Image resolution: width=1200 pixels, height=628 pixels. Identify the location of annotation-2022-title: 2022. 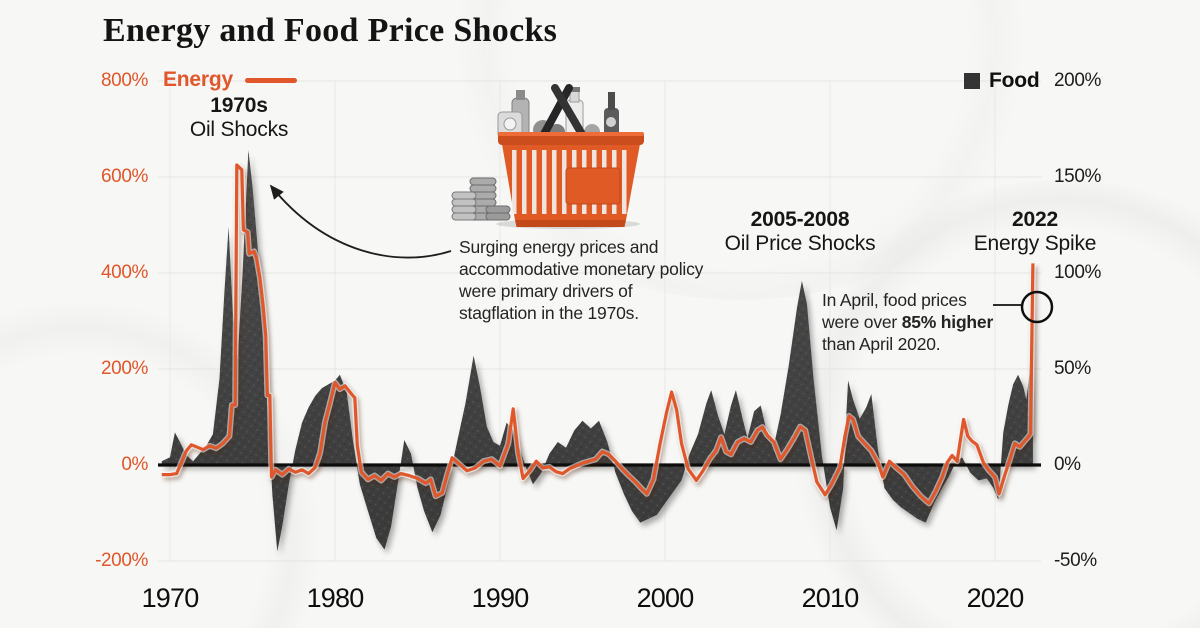
(1035, 219).